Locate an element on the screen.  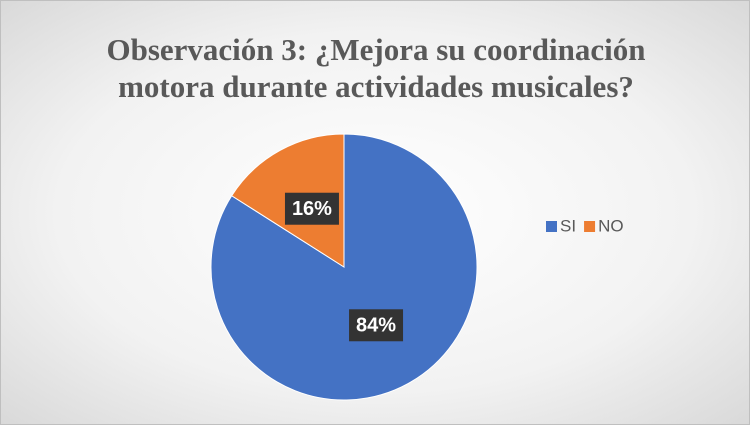
data-label: 84% is located at coordinates (376, 326).